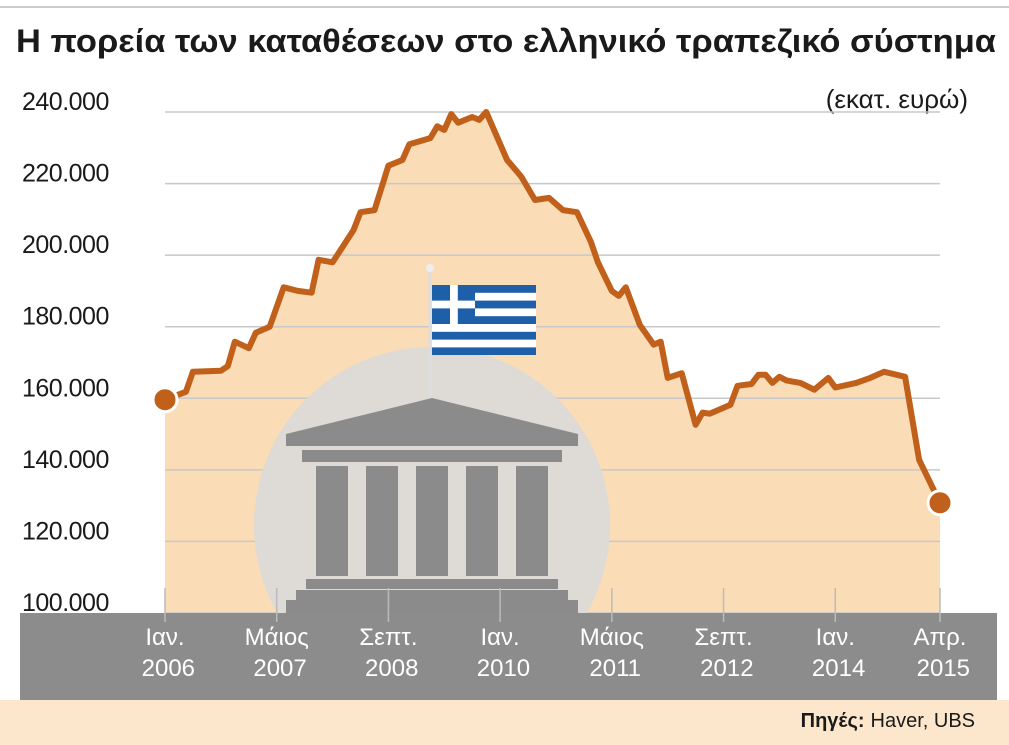 The image size is (1009, 745). What do you see at coordinates (388, 653) in the screenshot?
I see `x-tick-label: Σεπτ. 2008` at bounding box center [388, 653].